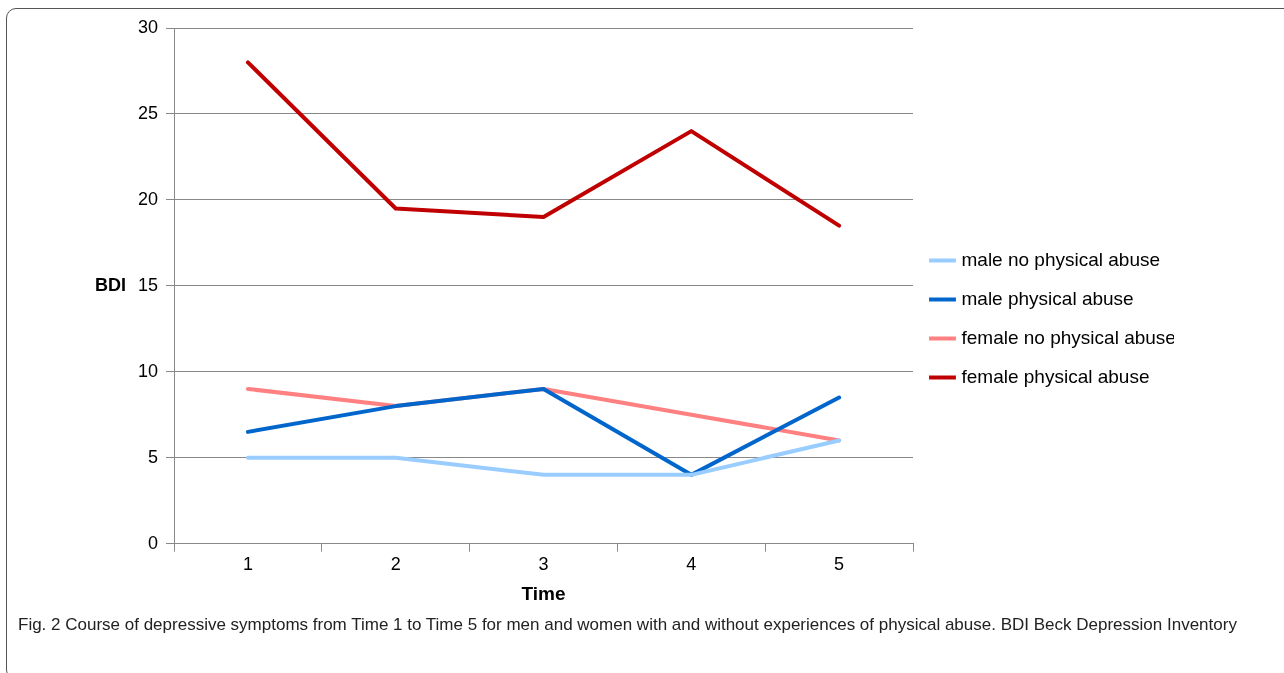 This screenshot has width=1284, height=673. What do you see at coordinates (148, 284) in the screenshot?
I see `y-tick-label: 15` at bounding box center [148, 284].